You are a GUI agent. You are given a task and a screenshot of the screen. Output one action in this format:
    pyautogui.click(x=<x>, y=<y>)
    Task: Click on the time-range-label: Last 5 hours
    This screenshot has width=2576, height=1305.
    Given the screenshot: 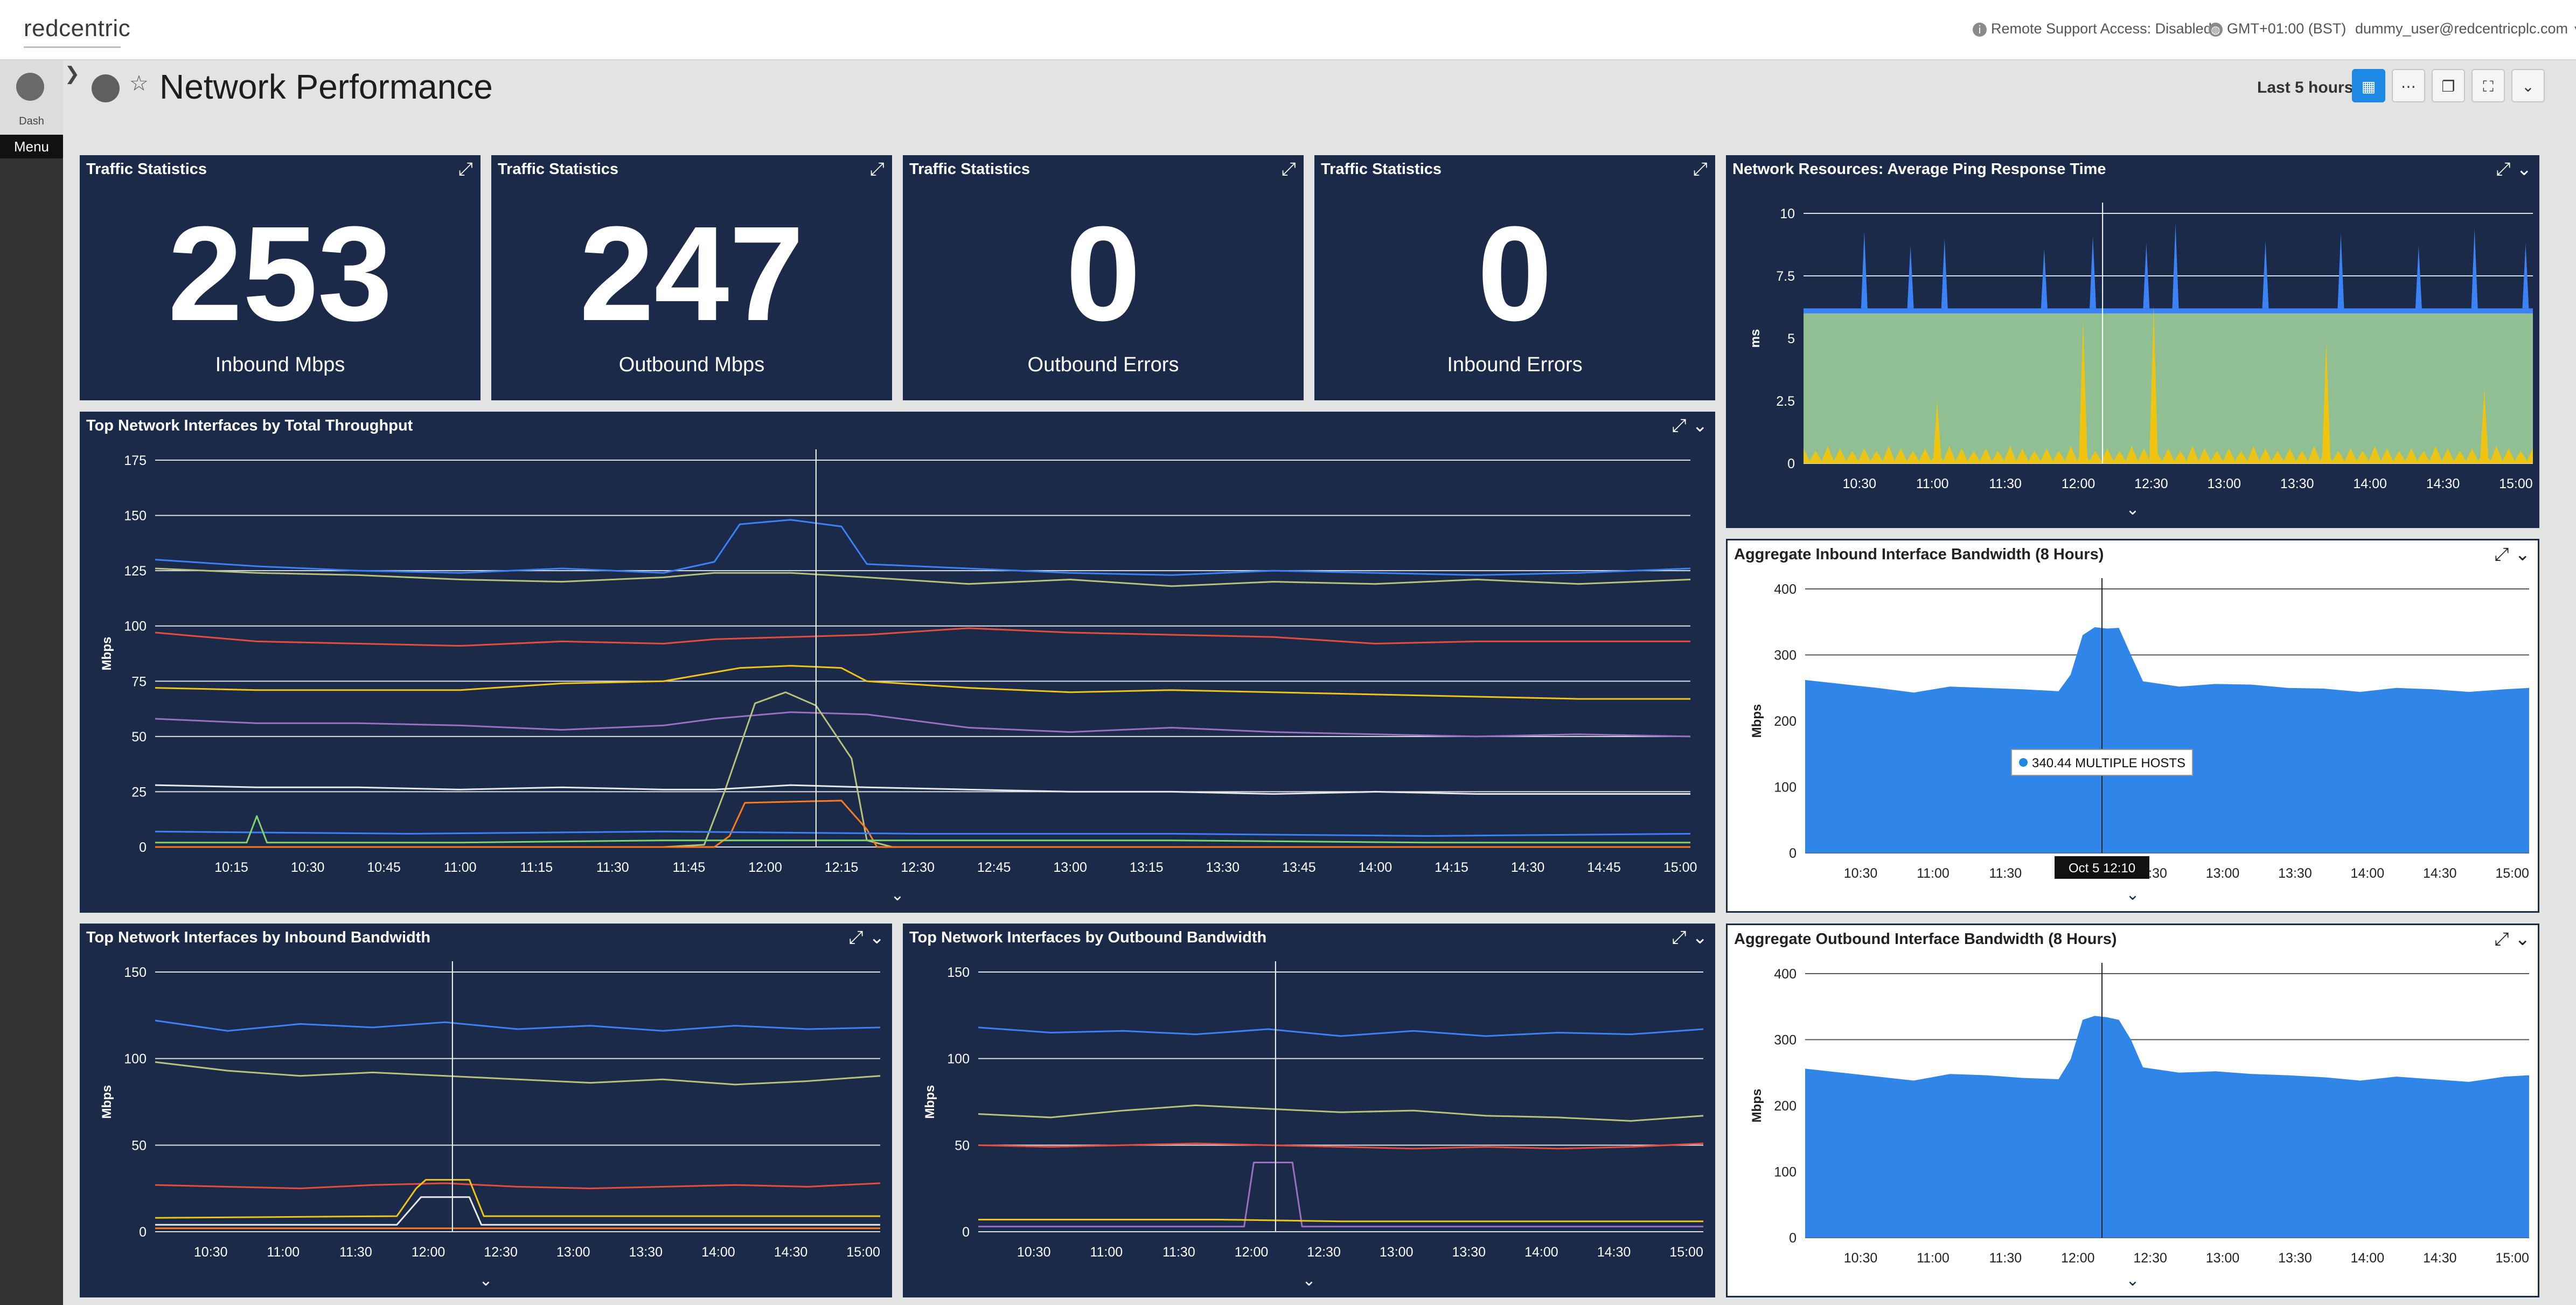 What is the action you would take?
    pyautogui.click(x=2305, y=87)
    